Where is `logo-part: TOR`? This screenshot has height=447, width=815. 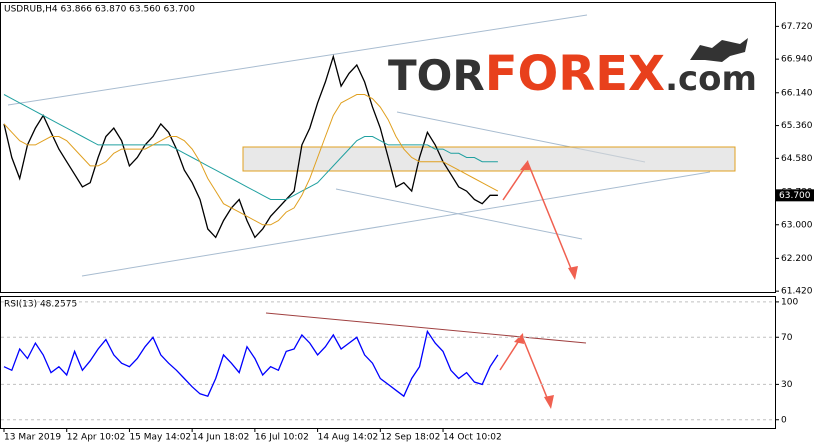
logo-part: TOR is located at coordinates (436, 75).